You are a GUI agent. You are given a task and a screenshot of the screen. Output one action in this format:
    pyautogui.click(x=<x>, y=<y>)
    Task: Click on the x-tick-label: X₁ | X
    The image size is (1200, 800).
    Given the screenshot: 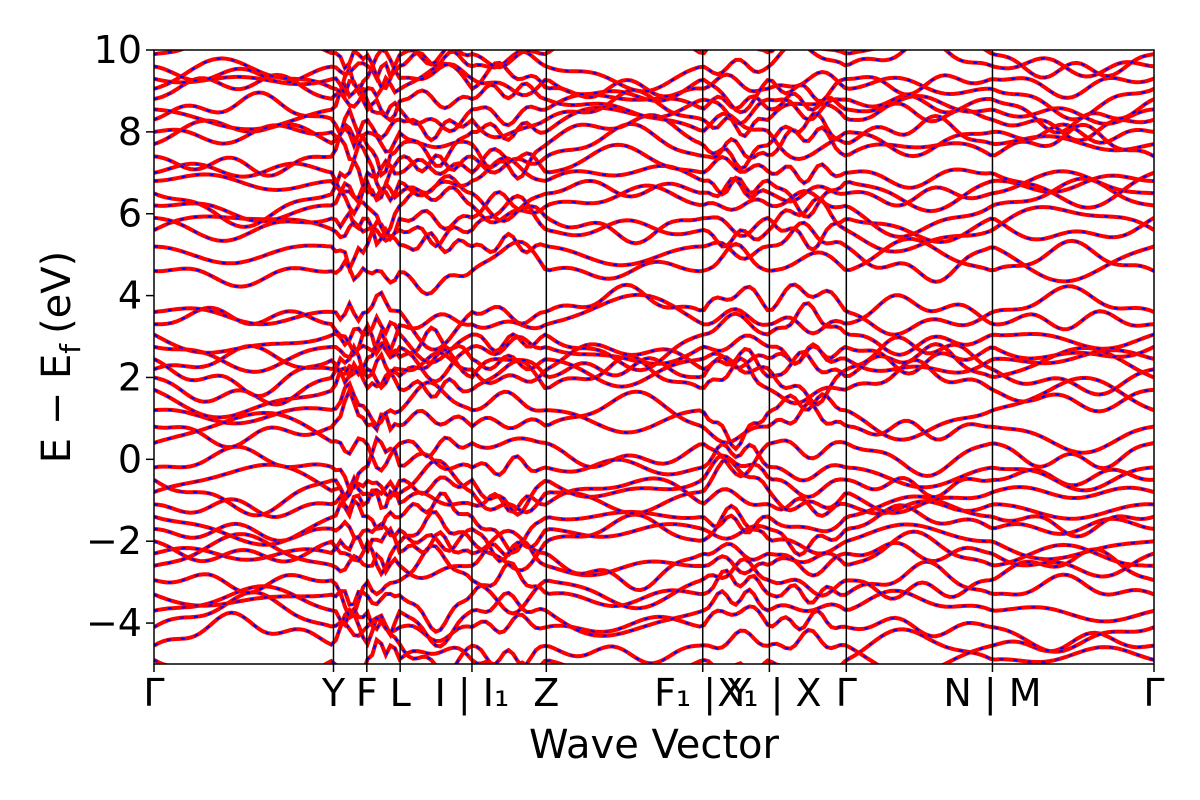 What is the action you would take?
    pyautogui.click(x=769, y=693)
    